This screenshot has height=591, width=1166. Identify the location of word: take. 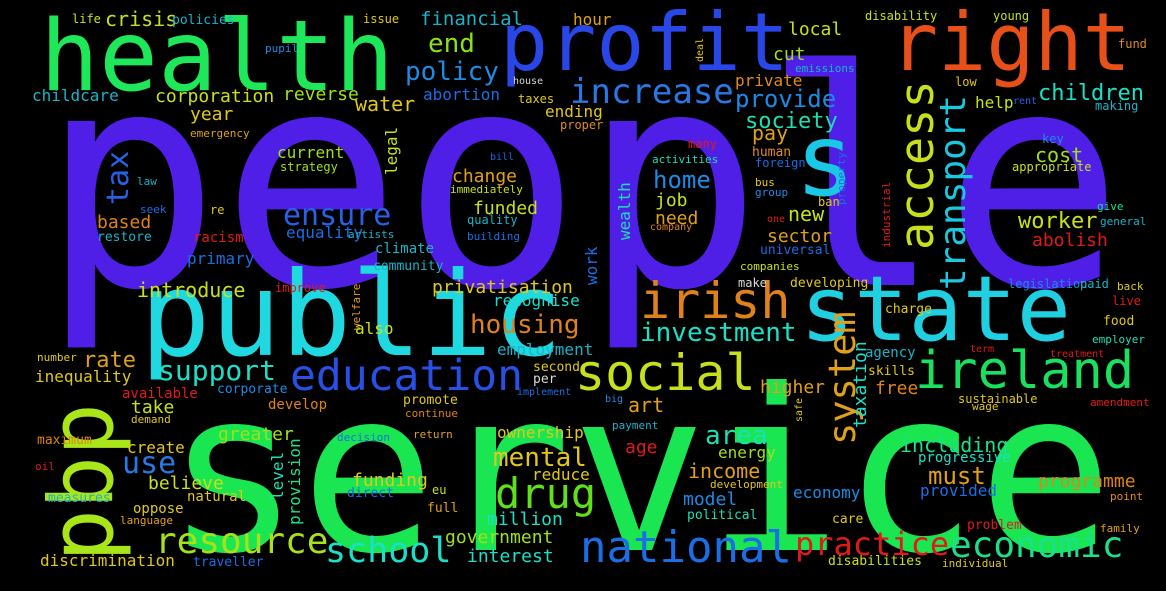
(152, 407).